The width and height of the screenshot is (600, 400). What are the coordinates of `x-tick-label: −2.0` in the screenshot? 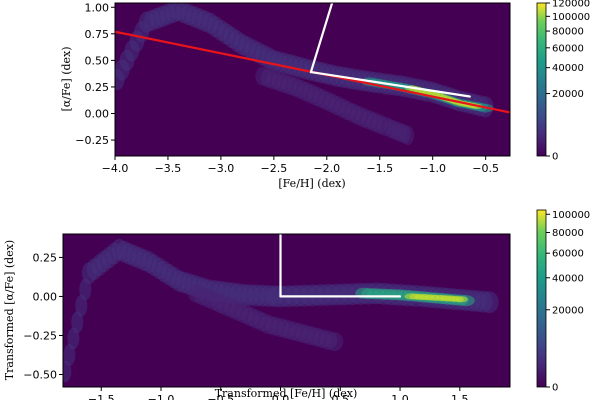 It's located at (326, 168).